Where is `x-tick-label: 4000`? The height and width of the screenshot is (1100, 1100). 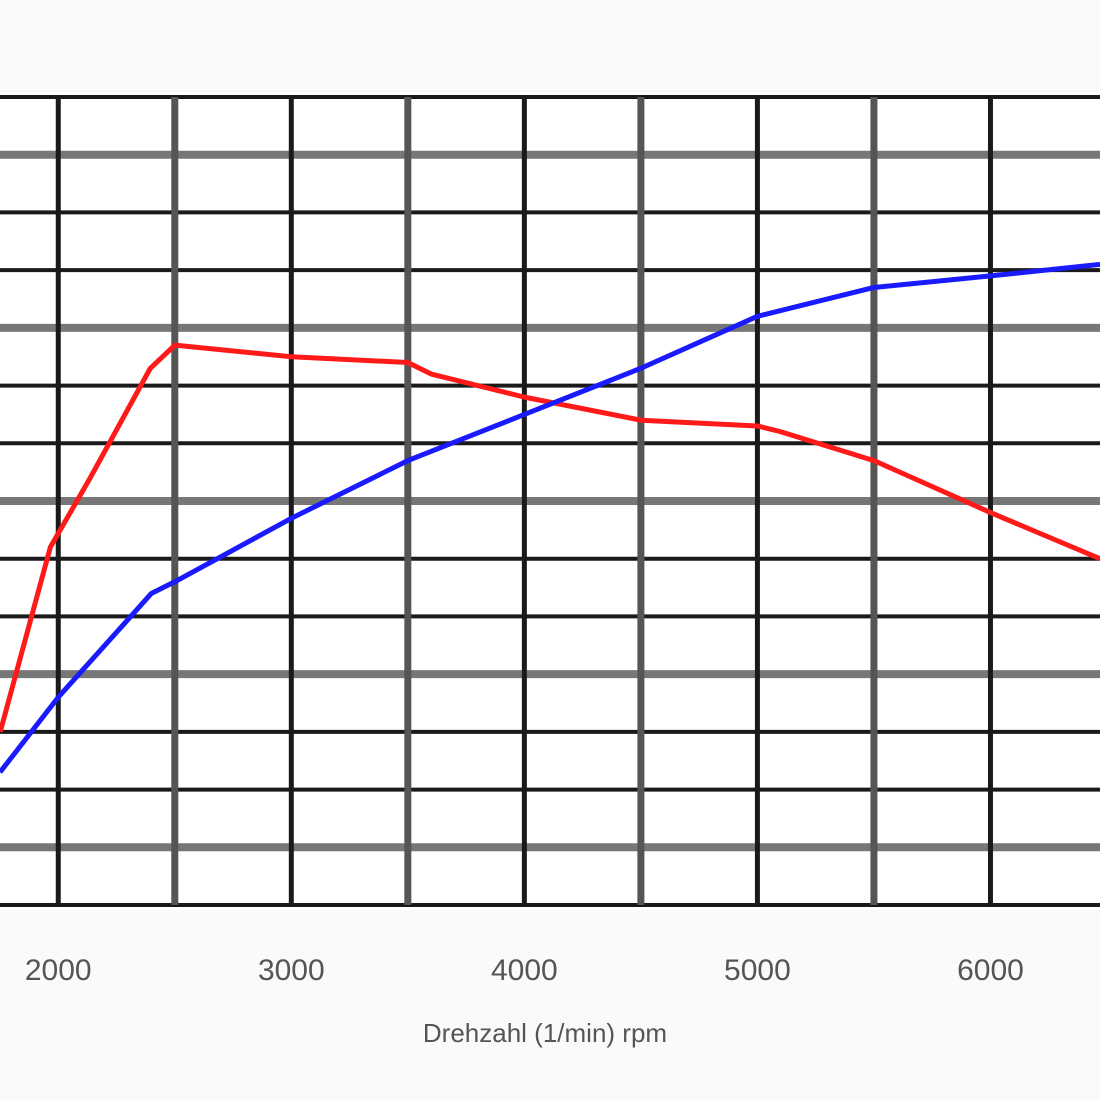
x-tick-label: 4000 is located at coordinates (524, 970).